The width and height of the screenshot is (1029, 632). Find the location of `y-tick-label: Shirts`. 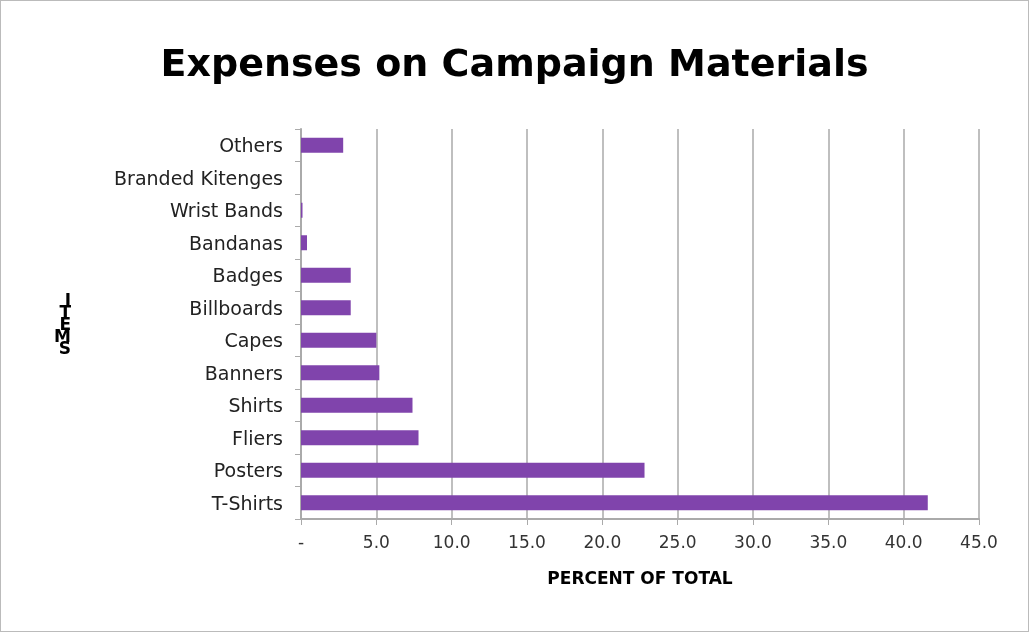

y-tick-label: Shirts is located at coordinates (255, 405).